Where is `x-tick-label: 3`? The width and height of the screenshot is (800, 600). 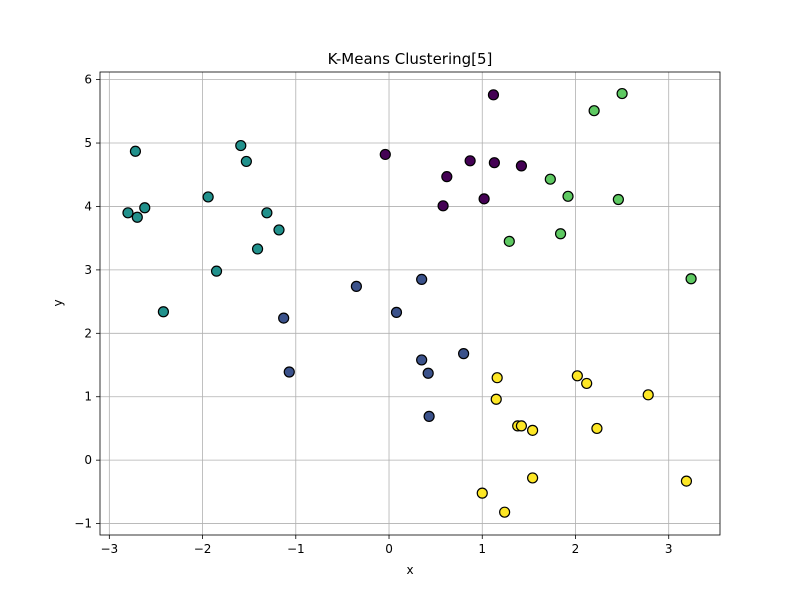 x-tick-label: 3 is located at coordinates (669, 549).